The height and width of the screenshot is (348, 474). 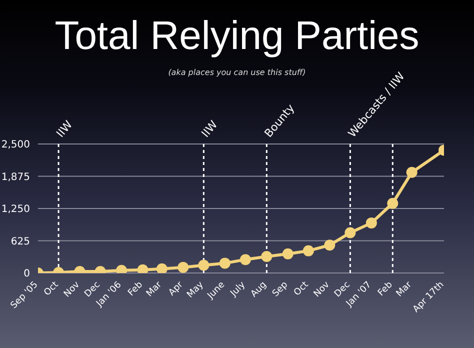 What do you see at coordinates (237, 36) in the screenshot?
I see `chart-title: Total Relying Parties` at bounding box center [237, 36].